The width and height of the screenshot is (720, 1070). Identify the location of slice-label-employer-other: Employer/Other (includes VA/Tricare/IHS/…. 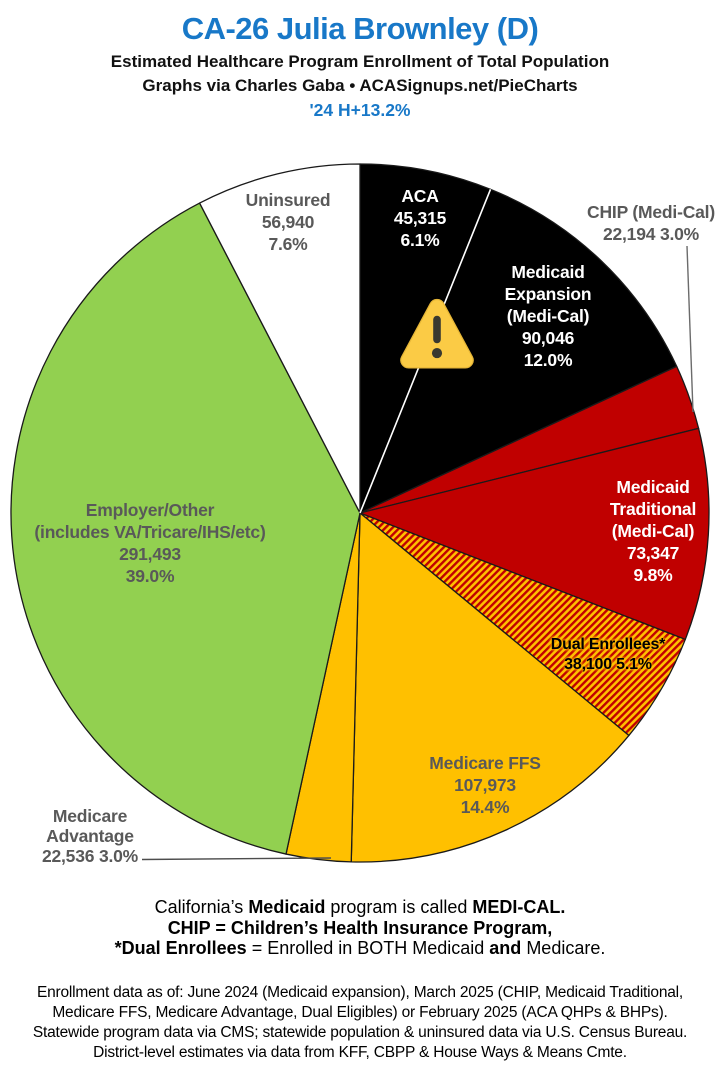
(150, 543).